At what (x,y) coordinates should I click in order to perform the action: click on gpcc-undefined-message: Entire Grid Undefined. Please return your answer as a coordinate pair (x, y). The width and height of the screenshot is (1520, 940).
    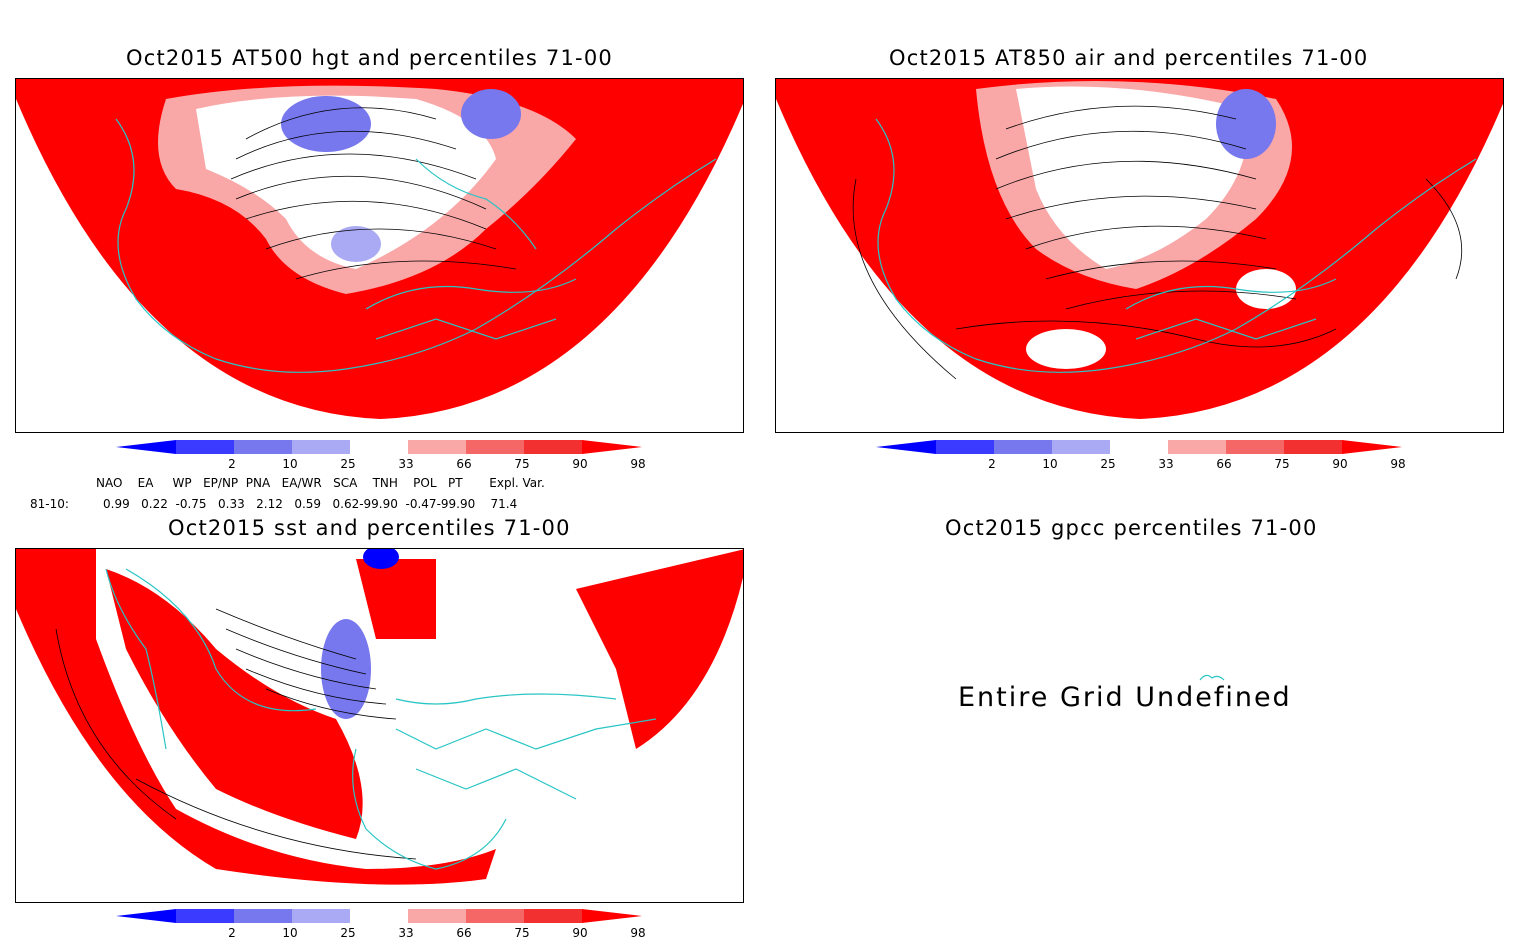
    Looking at the image, I should click on (1125, 697).